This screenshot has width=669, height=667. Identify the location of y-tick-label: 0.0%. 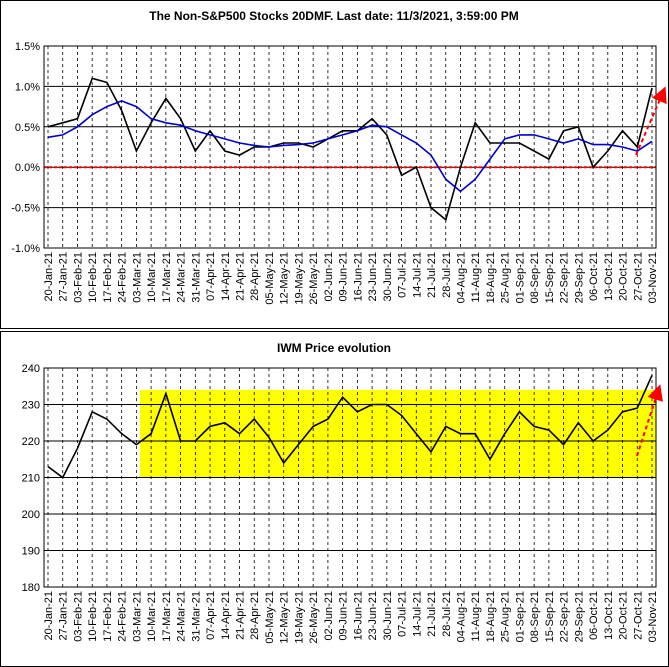
(27, 168).